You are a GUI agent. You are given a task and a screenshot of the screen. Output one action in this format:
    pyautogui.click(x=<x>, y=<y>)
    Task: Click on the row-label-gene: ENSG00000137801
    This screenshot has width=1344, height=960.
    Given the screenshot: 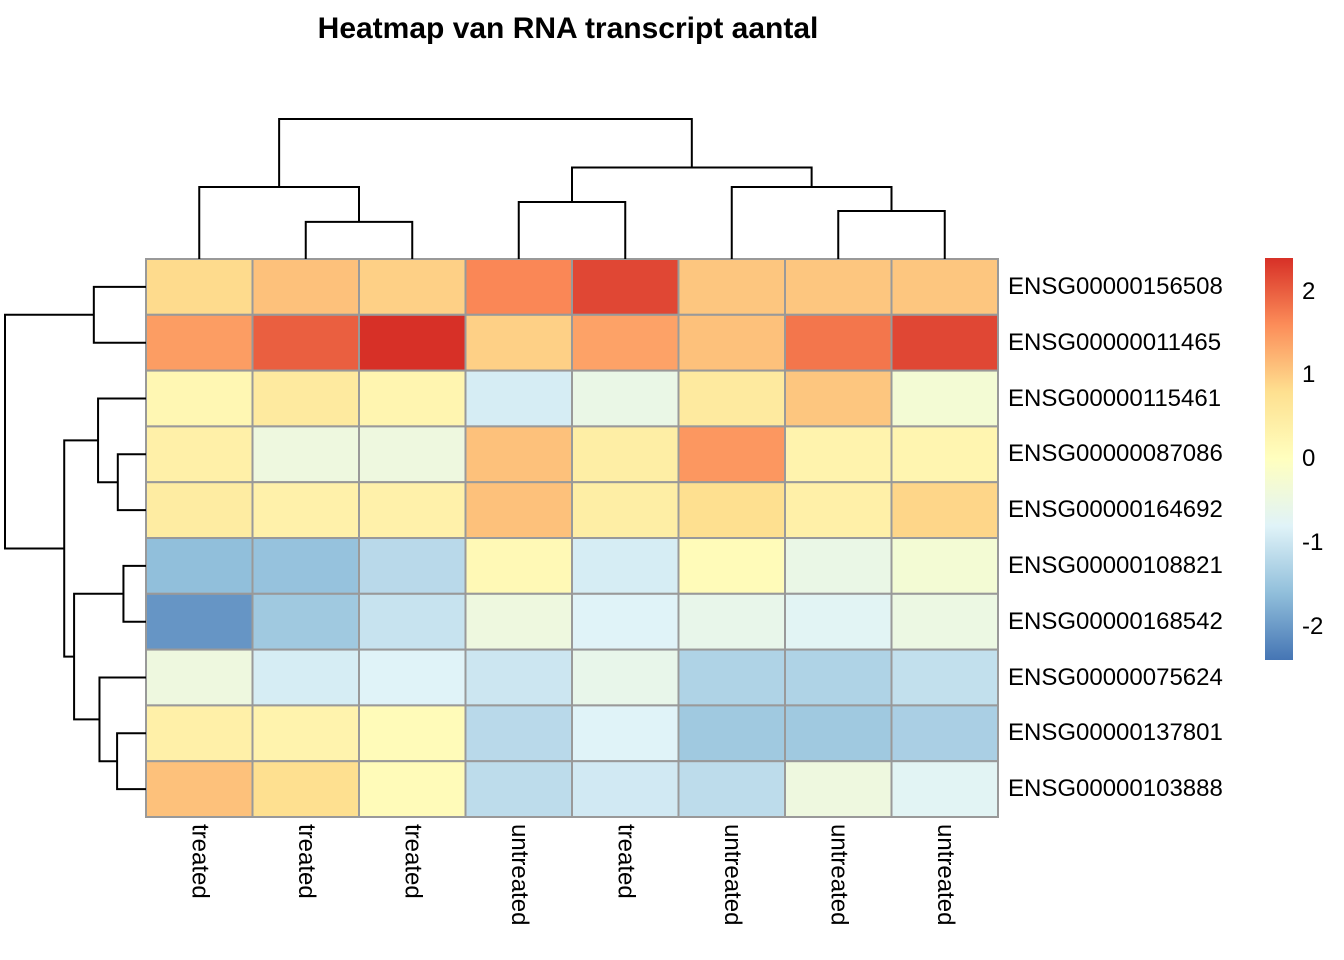 What is the action you would take?
    pyautogui.click(x=1115, y=733)
    